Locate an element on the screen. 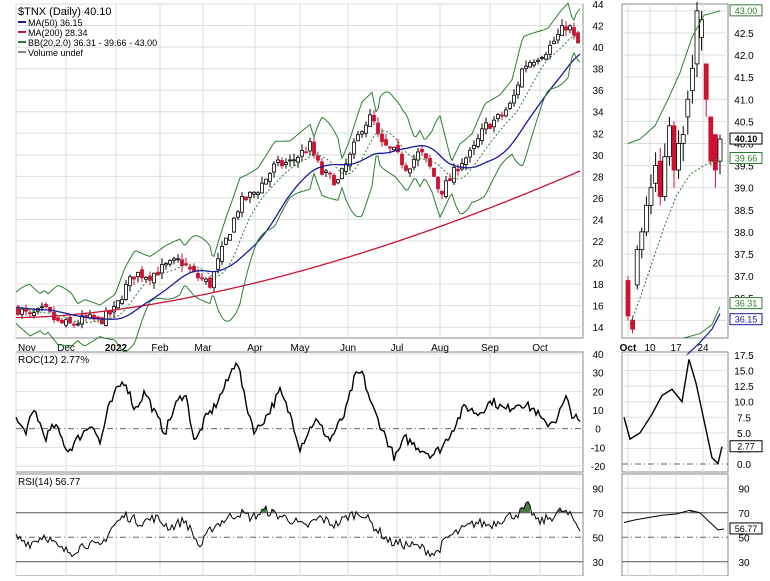  zoom-y-tick-label: 40.0 is located at coordinates (744, 144).